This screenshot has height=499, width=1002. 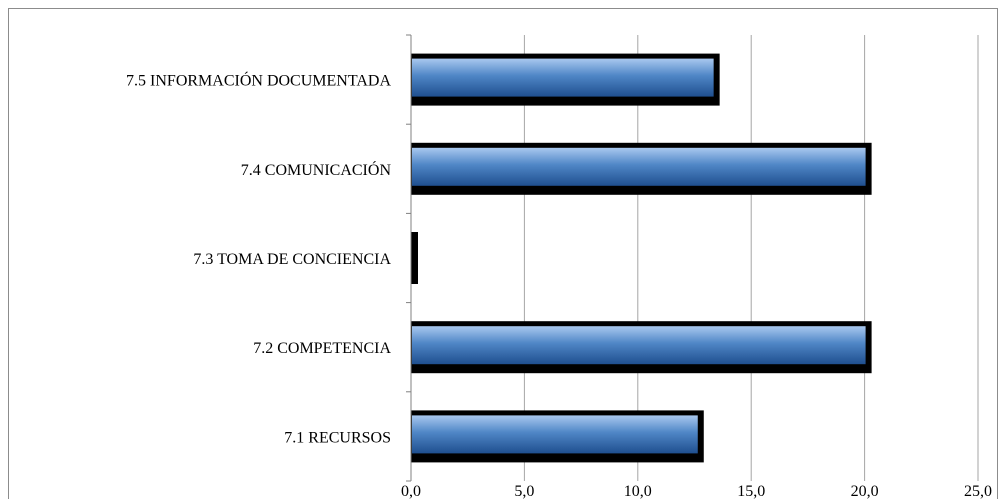 What do you see at coordinates (414, 258) in the screenshot?
I see `bar-shadow` at bounding box center [414, 258].